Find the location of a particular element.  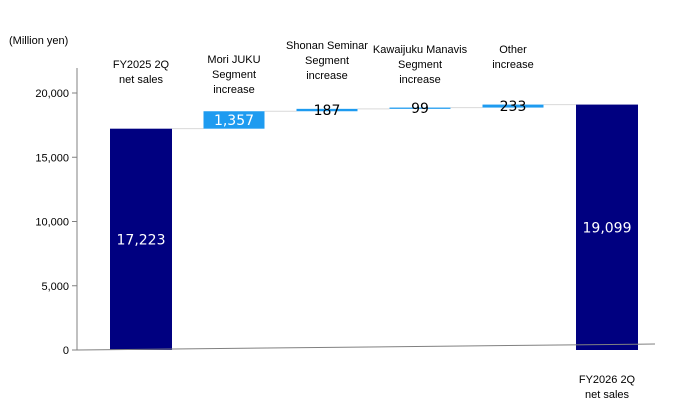

bar-value-label: 99 is located at coordinates (420, 109).